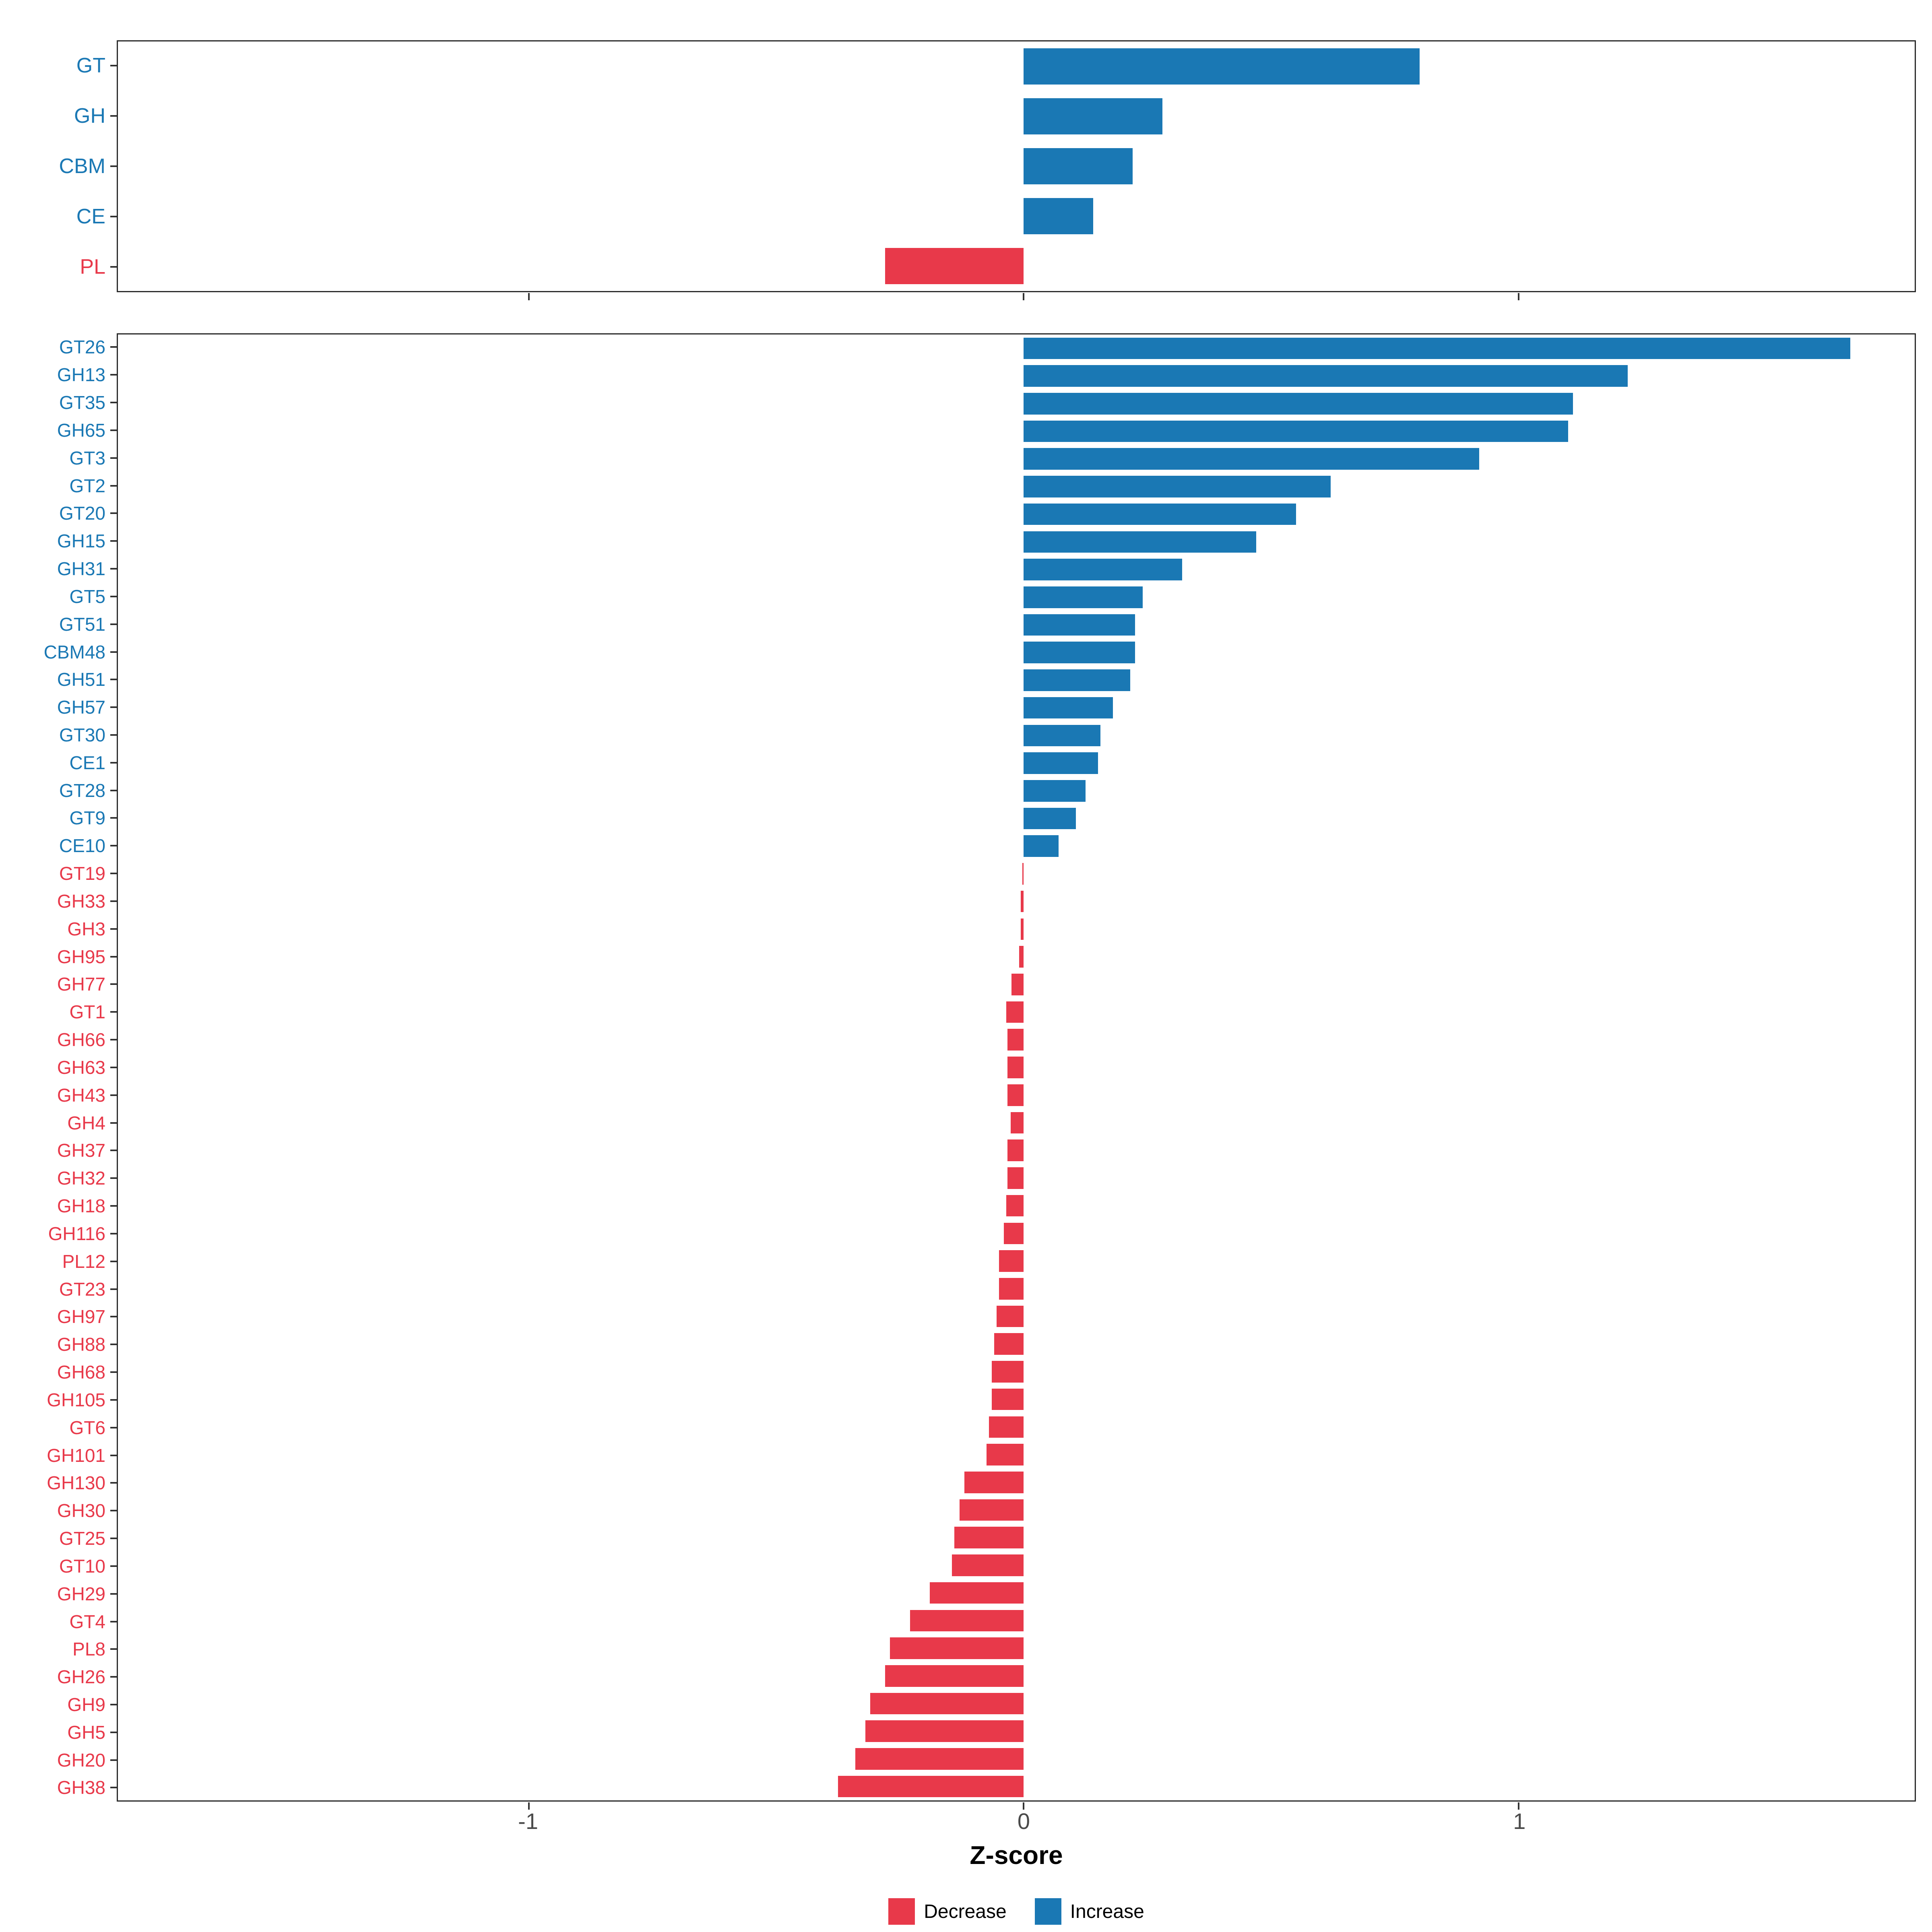 The width and height of the screenshot is (1932, 1932). I want to click on category-label-row: CBM, so click(66, 166).